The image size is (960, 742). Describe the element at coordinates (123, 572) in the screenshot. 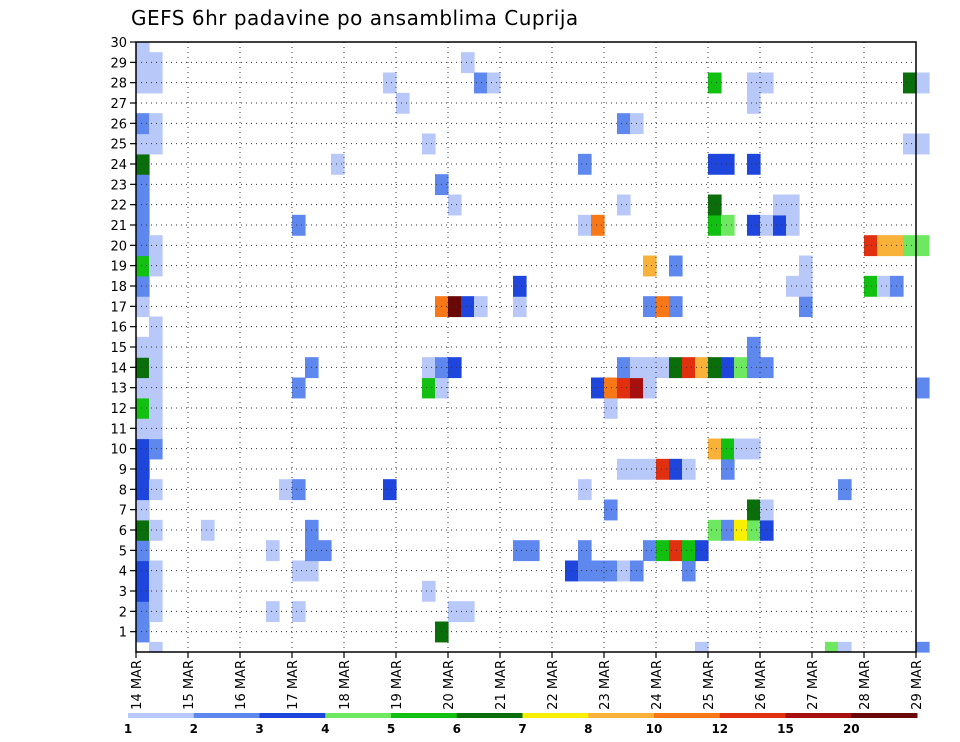

I see `y-tick-label: 4` at that location.